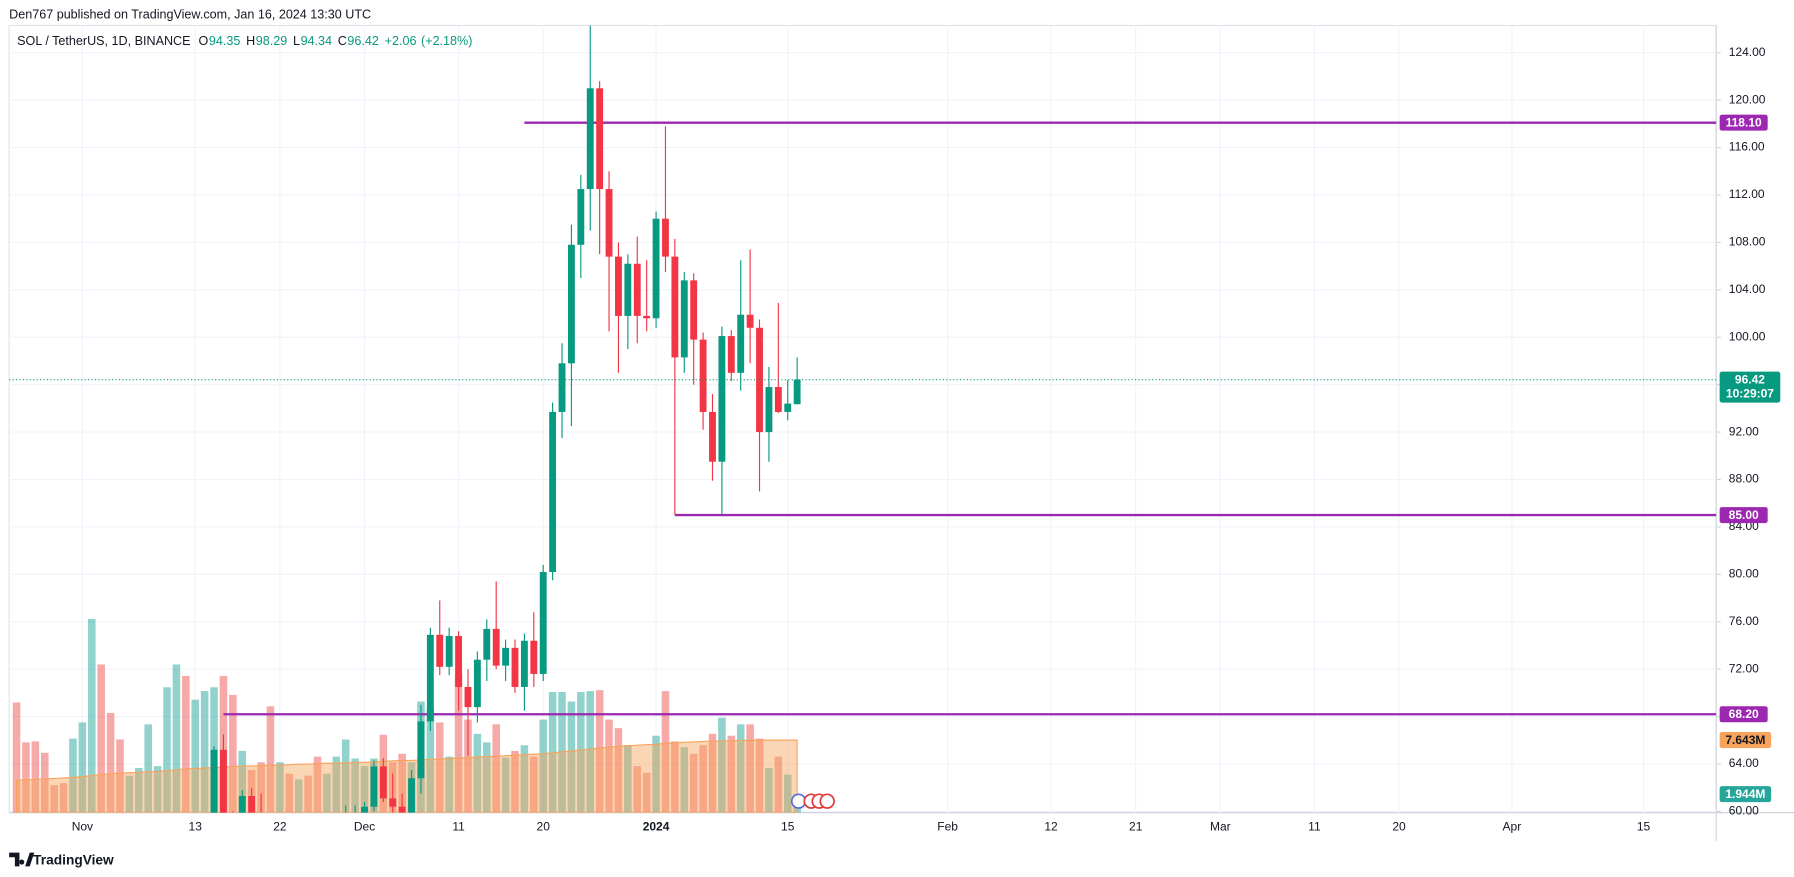  I want to click on y-tick-label: 104.00, so click(1747, 289).